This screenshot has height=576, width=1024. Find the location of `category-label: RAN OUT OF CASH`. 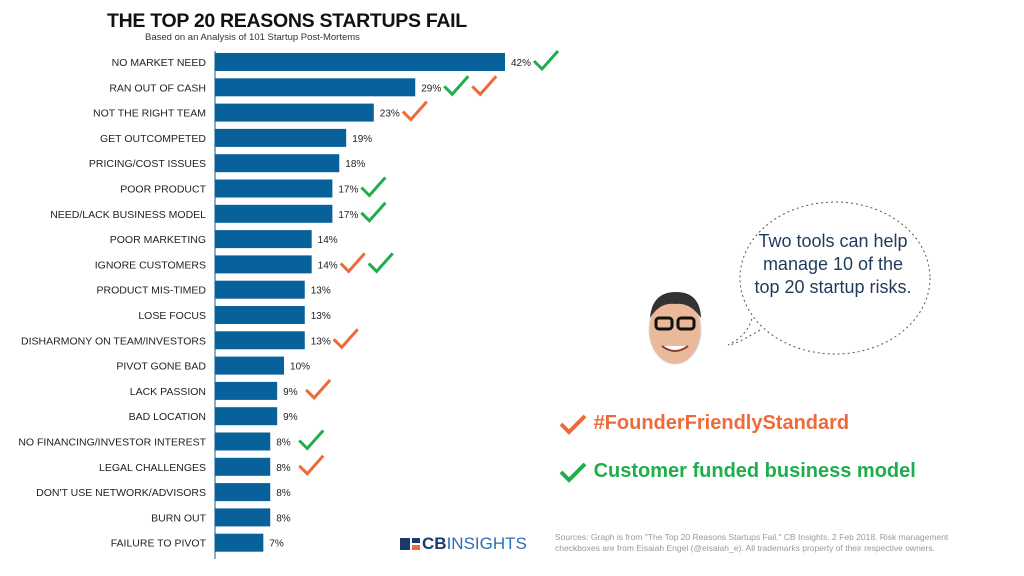

category-label: RAN OUT OF CASH is located at coordinates (157, 88).